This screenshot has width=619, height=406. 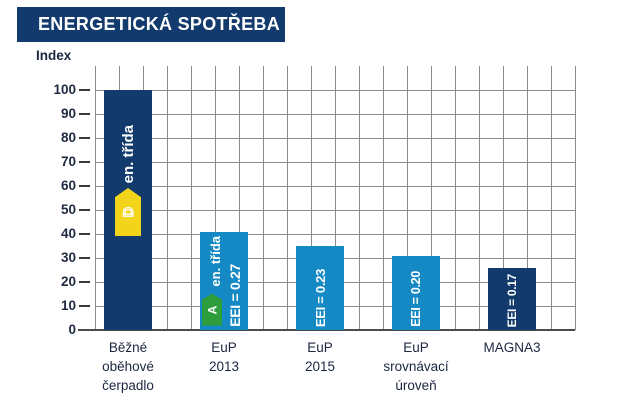 What do you see at coordinates (68, 305) in the screenshot?
I see `y-tick-label: 10` at bounding box center [68, 305].